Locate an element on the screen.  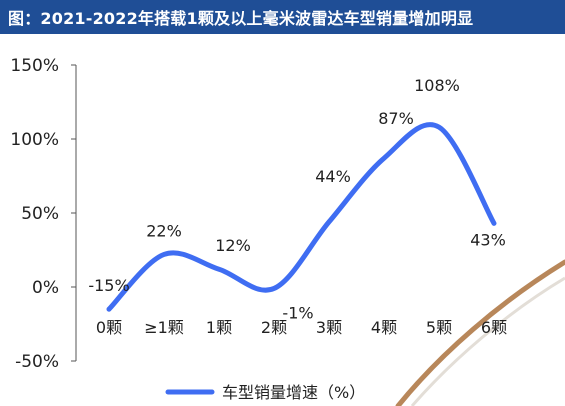
category-label: 4颗 is located at coordinates (384, 327).